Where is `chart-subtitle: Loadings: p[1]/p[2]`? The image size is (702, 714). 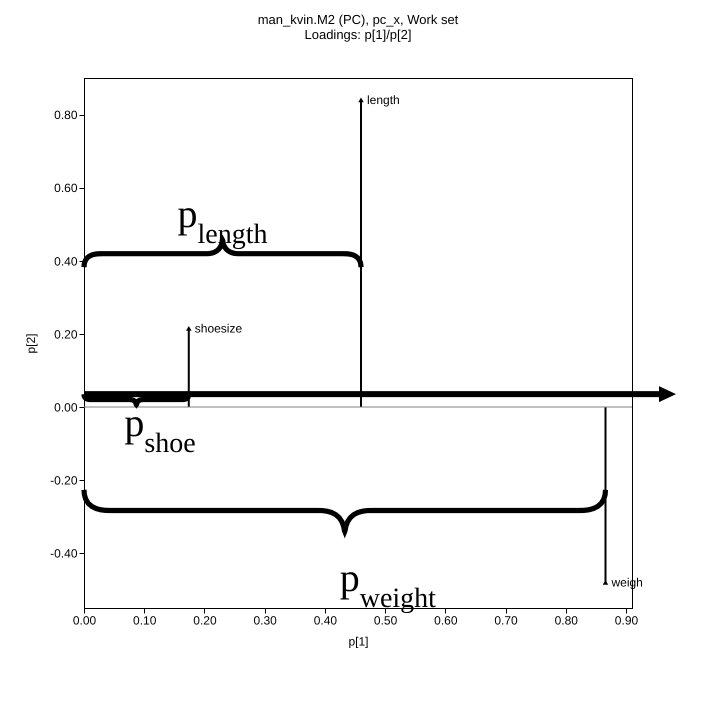 chart-subtitle: Loadings: p[1]/p[2] is located at coordinates (358, 34).